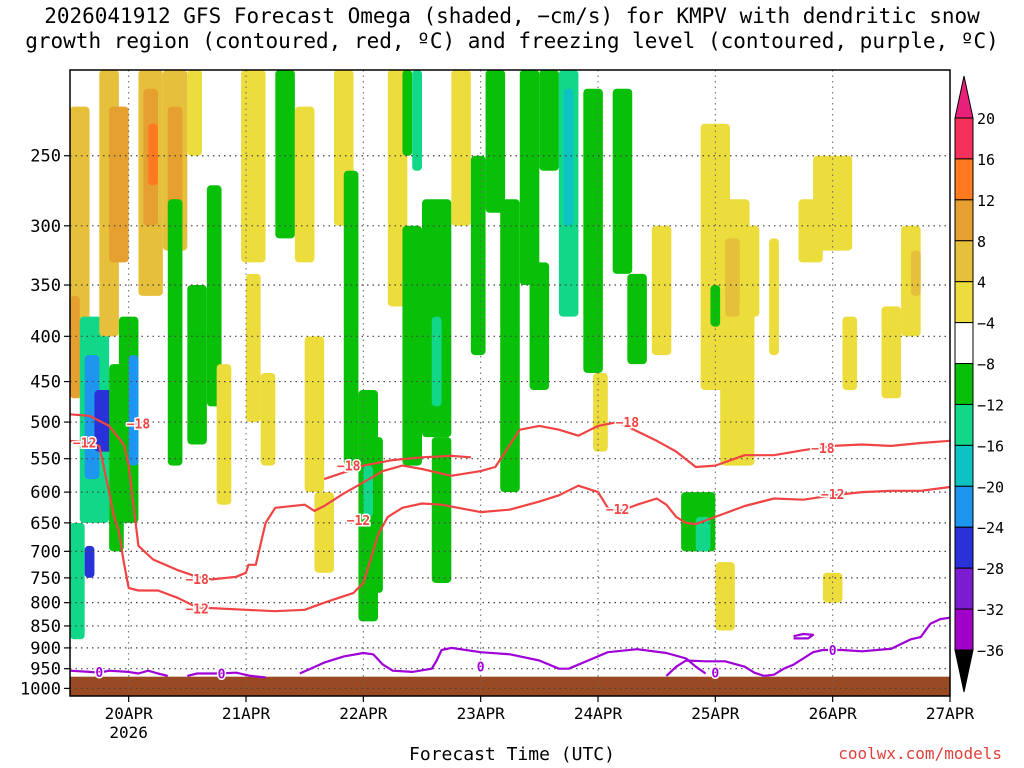 Image resolution: width=1024 pixels, height=768 pixels. I want to click on y-tick-label-650: 650, so click(45, 524).